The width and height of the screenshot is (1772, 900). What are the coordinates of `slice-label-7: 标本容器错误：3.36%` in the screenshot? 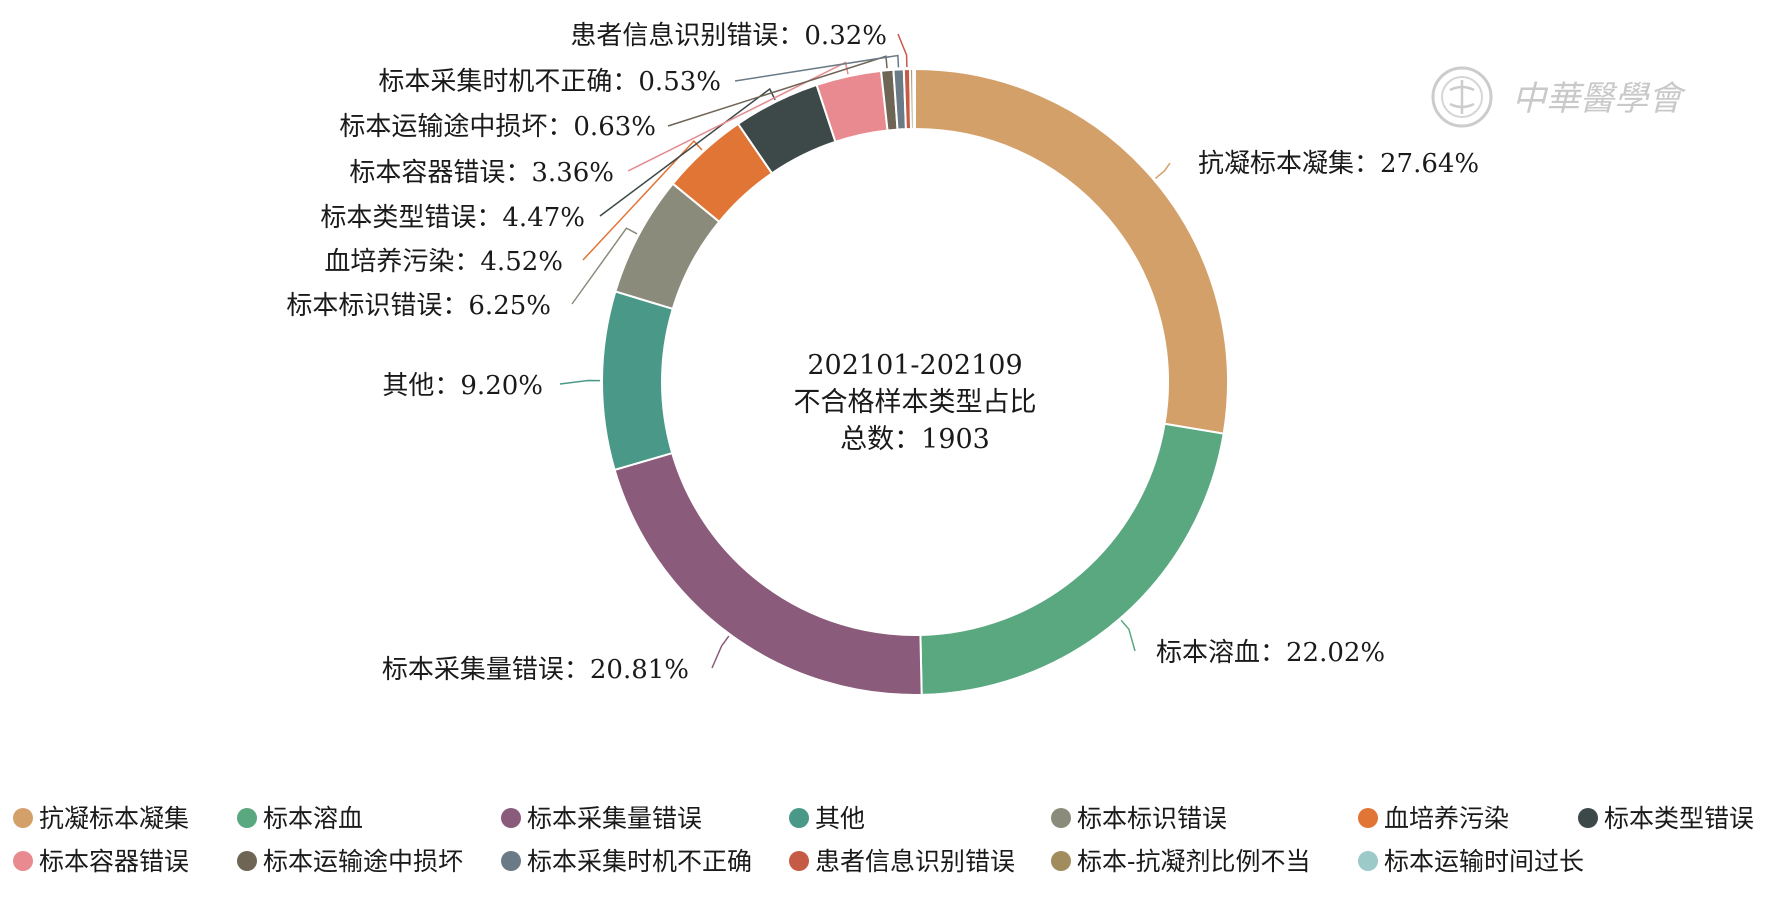 It's located at (481, 173).